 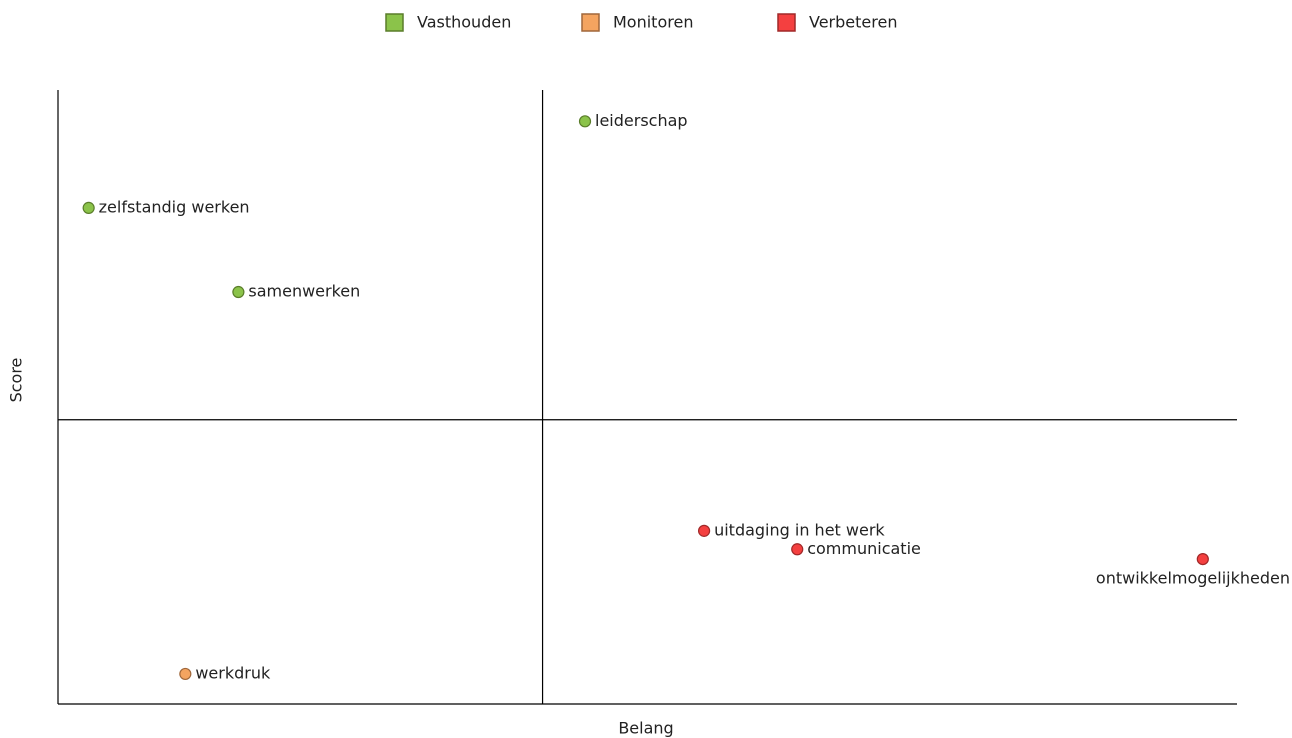 I want to click on legend-label: Vasthouden, so click(x=464, y=22).